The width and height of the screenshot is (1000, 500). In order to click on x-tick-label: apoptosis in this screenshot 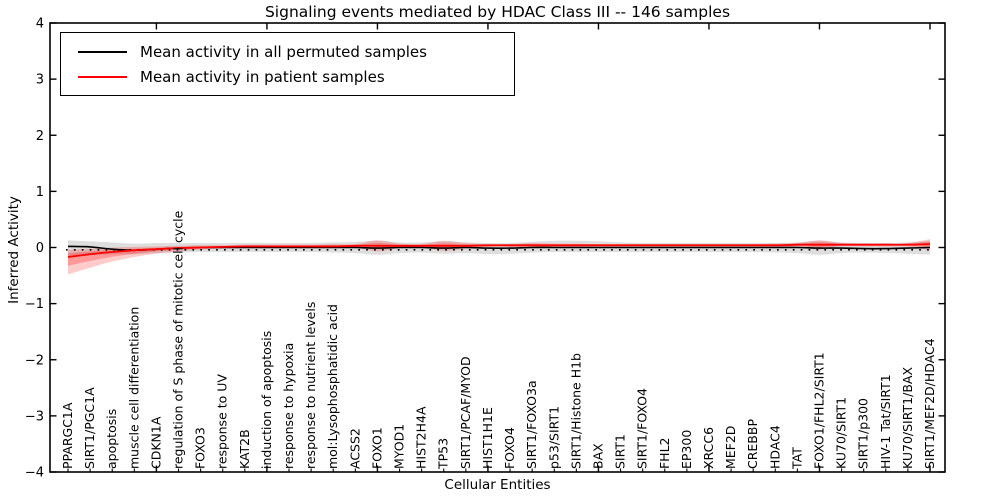, I will do `click(111, 439)`.